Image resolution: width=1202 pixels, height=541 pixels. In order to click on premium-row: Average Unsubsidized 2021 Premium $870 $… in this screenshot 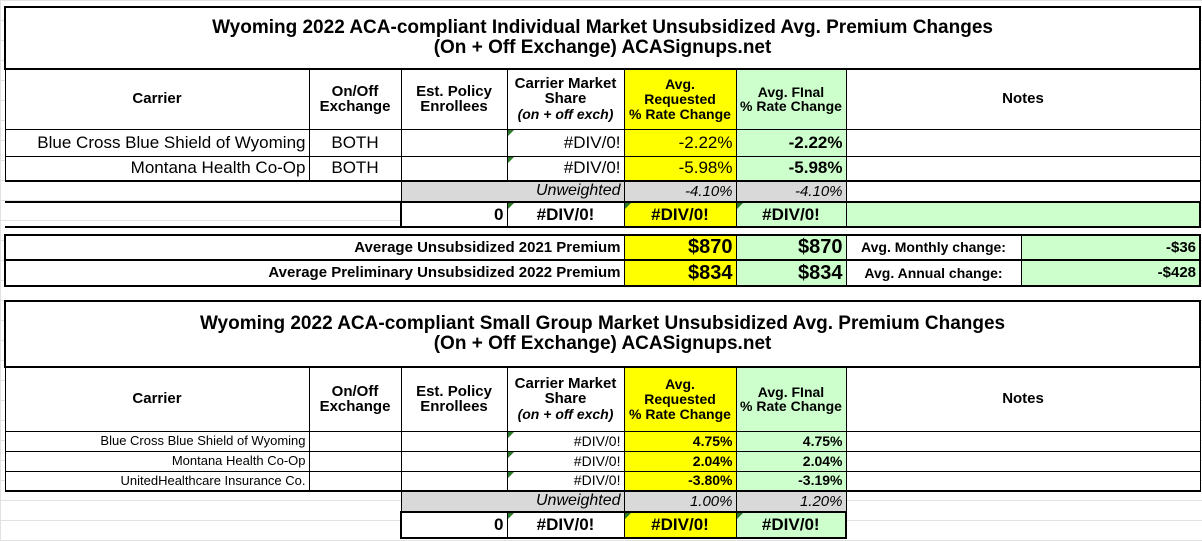, I will do `click(603, 247)`.